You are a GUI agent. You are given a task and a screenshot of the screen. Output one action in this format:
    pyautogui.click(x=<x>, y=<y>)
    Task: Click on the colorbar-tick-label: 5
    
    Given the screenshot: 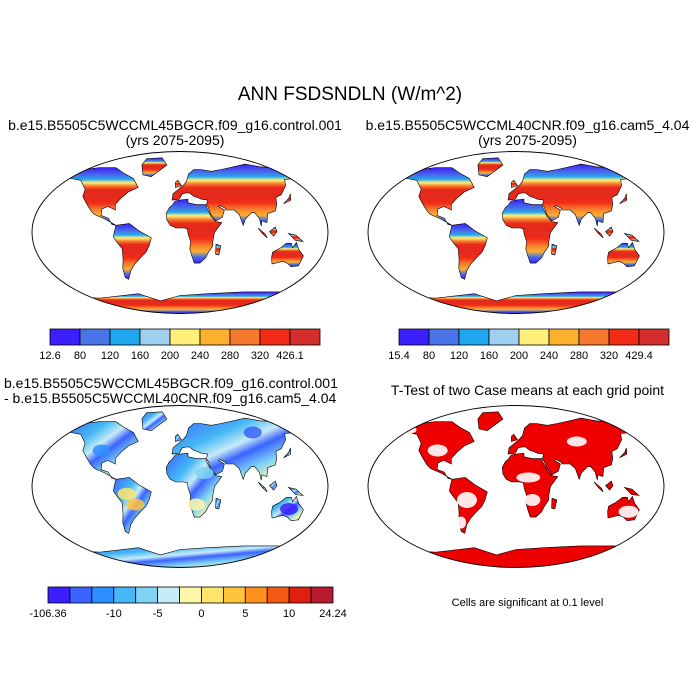 What is the action you would take?
    pyautogui.click(x=245, y=614)
    